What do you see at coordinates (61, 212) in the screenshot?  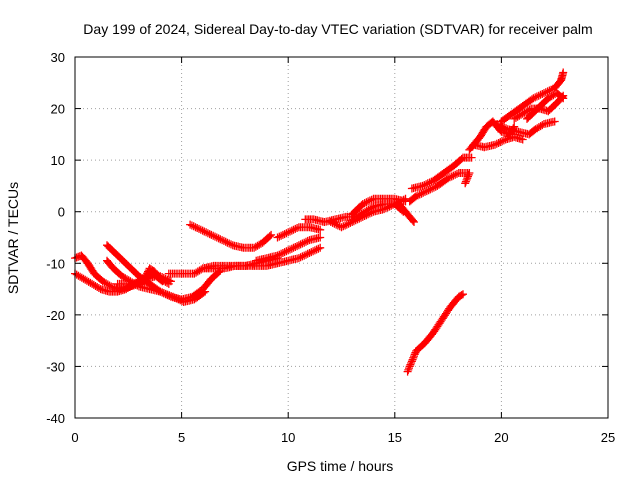 I see `y-tick-label: 0` at bounding box center [61, 212].